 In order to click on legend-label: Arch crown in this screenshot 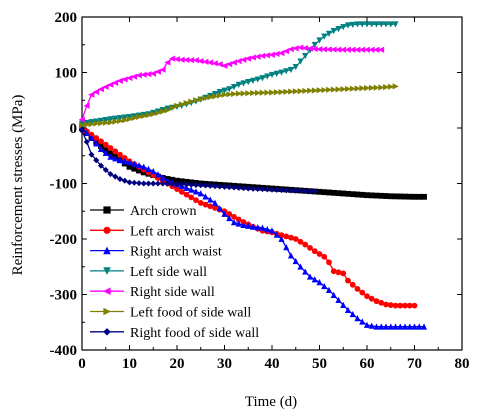, I will do `click(163, 211)`.